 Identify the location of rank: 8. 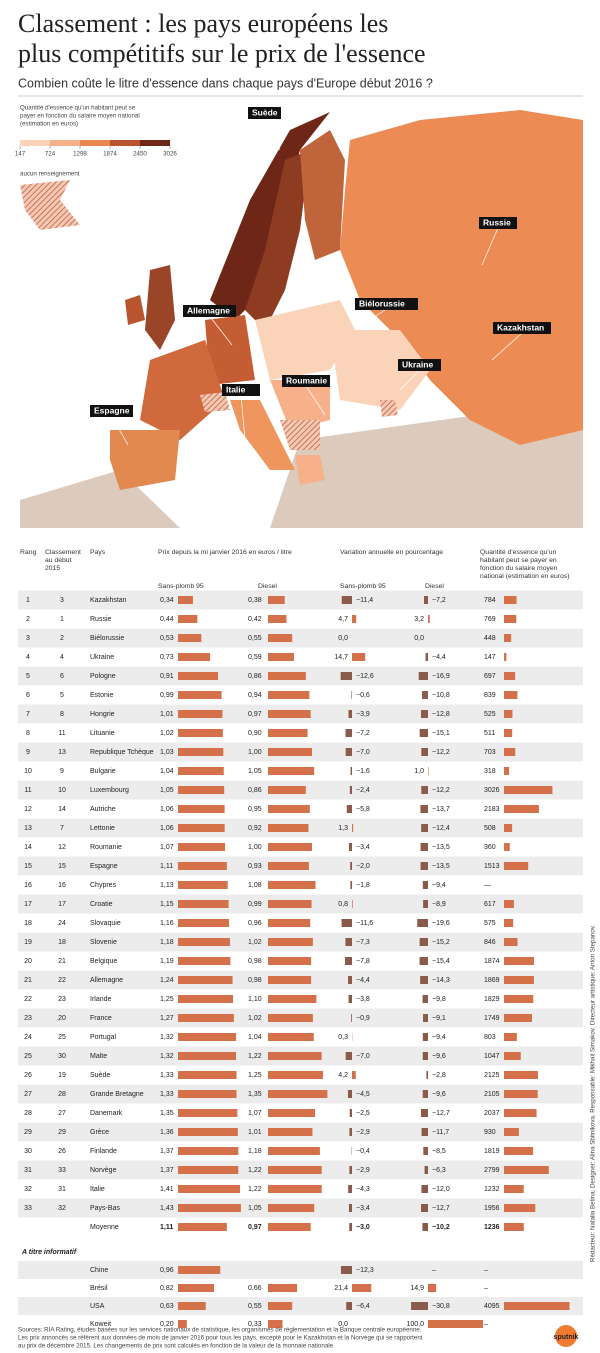
(28, 733).